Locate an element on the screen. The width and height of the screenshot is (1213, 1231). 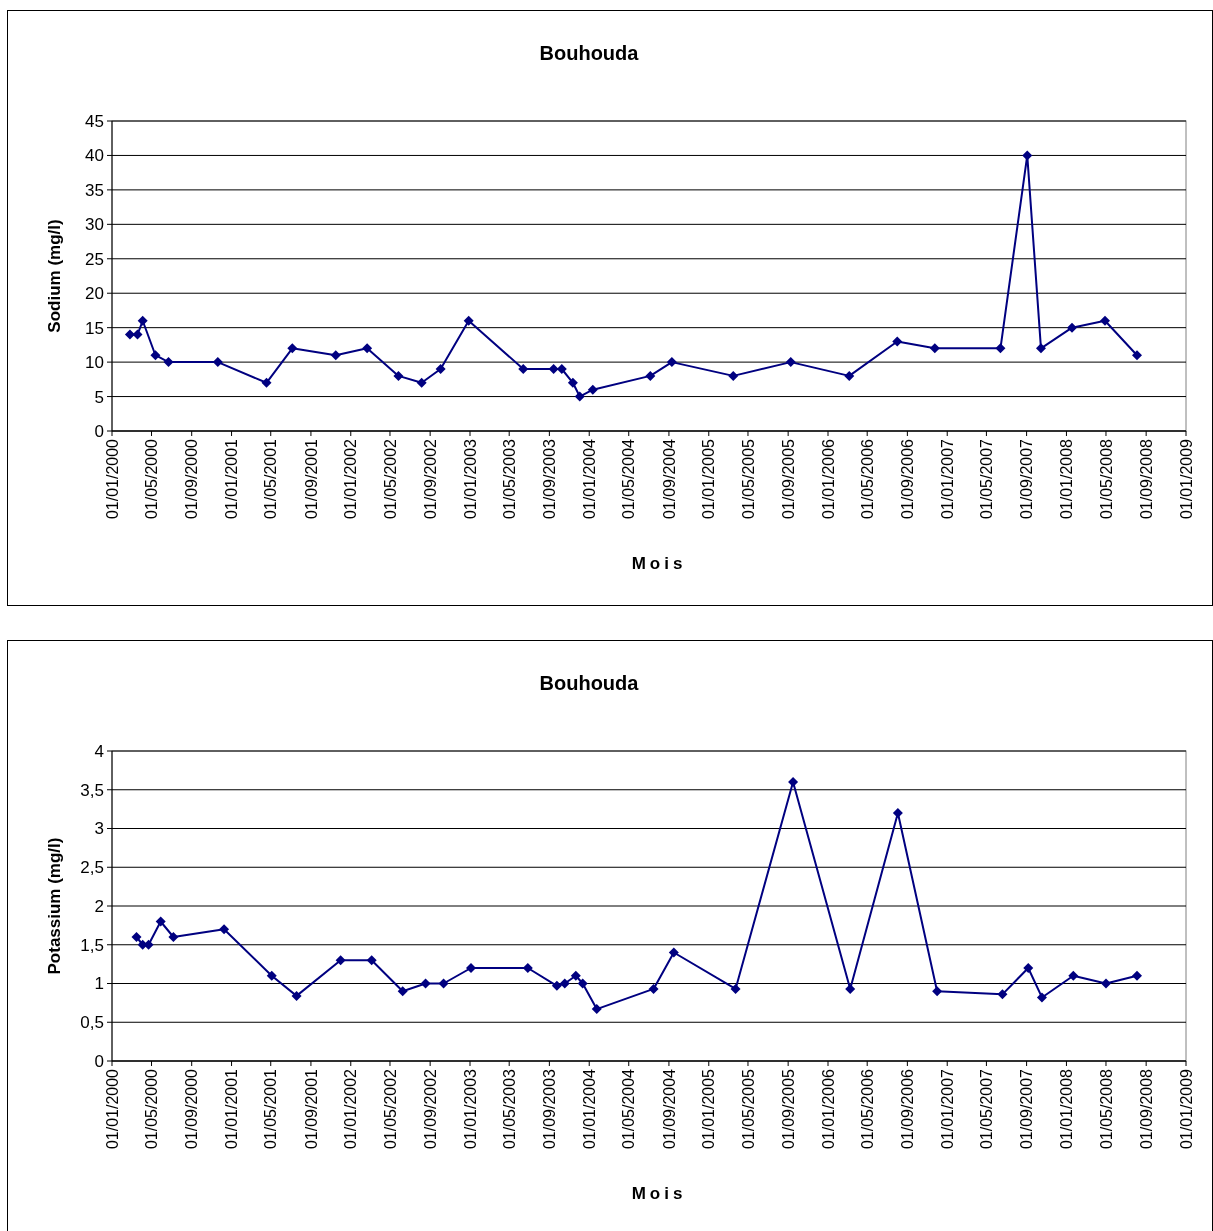
x-tick-label: 01/01/2007 is located at coordinates (947, 1109).